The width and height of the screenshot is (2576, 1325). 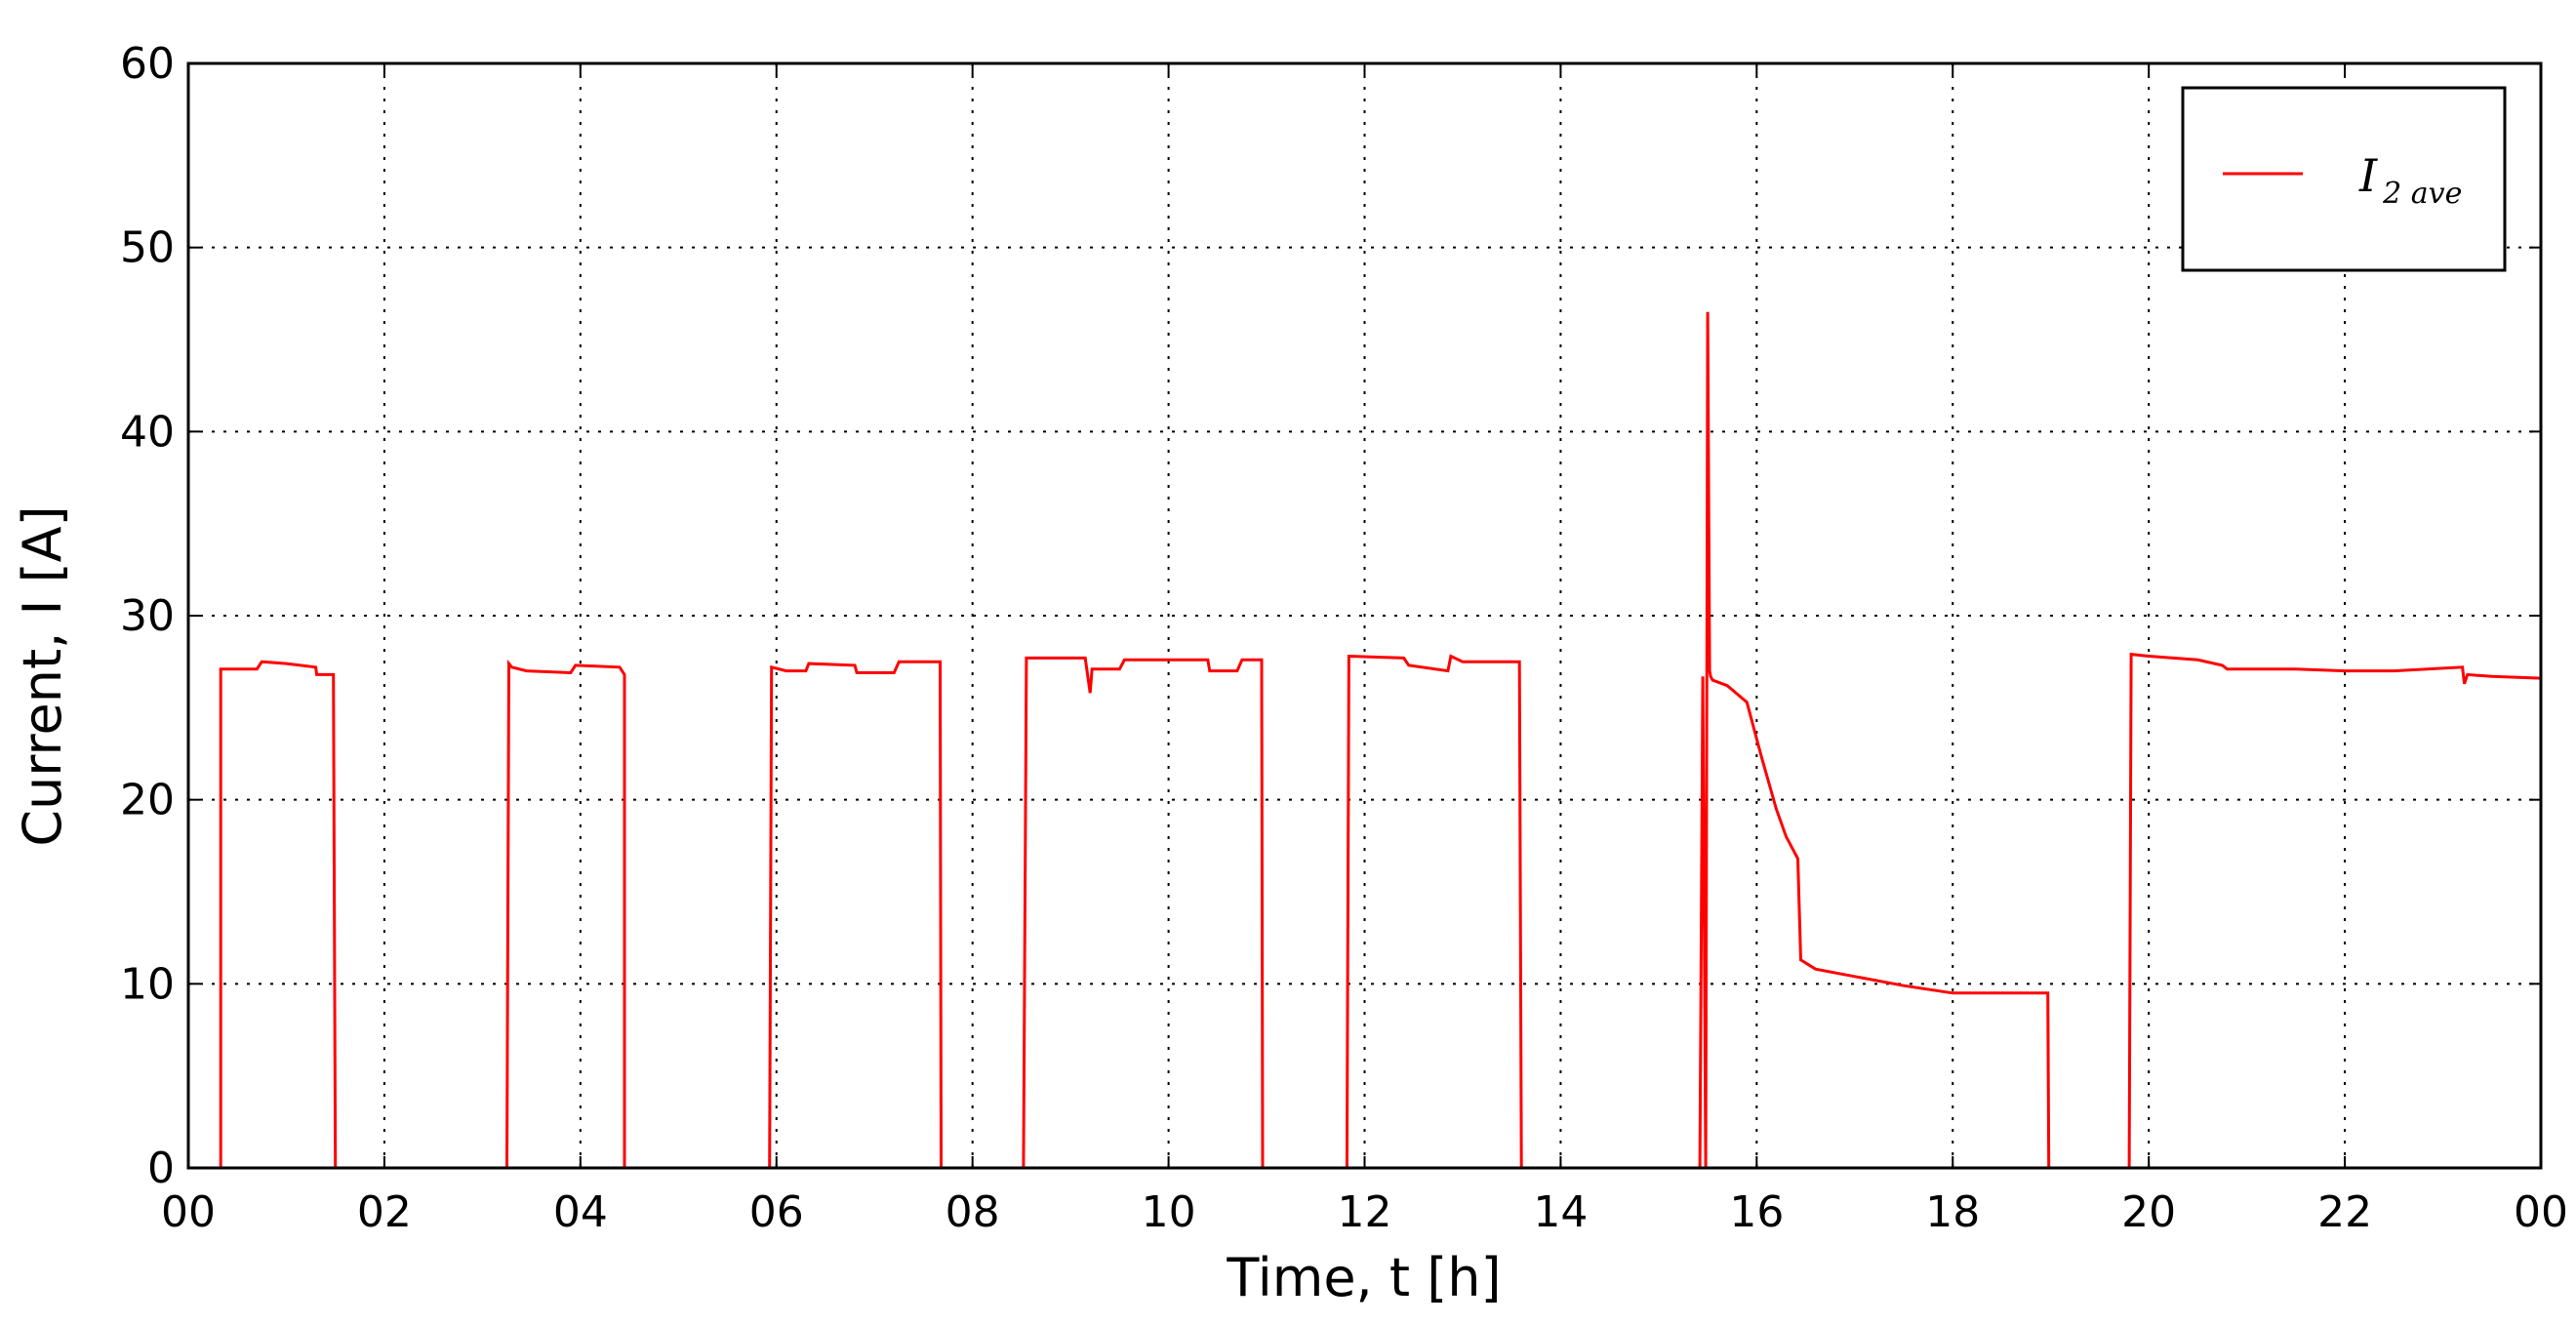 I want to click on y-tick-label: 30, so click(x=147, y=616).